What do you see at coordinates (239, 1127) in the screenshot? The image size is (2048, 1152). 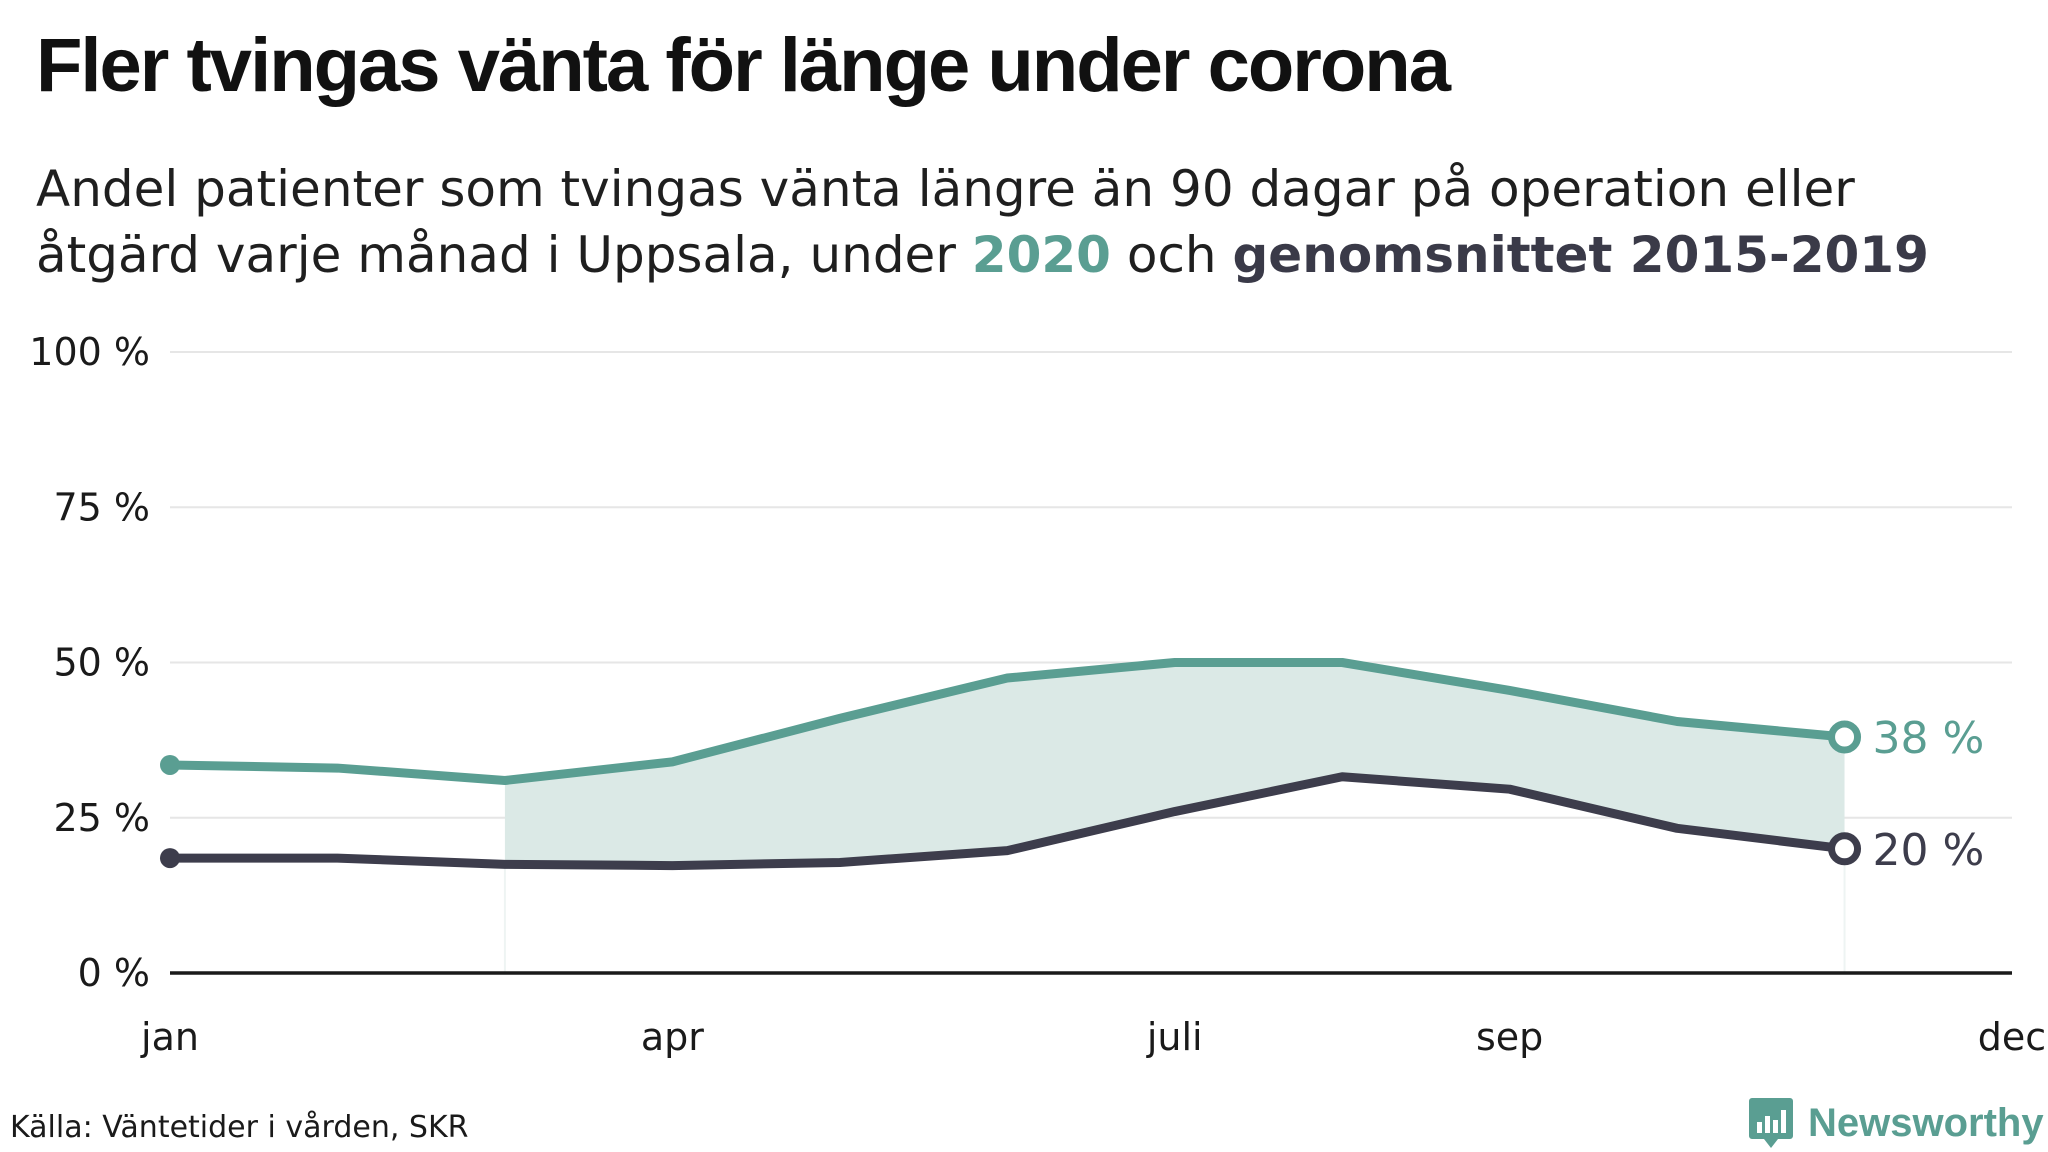 I see `source-note: Källa: Väntetider i vården, SKR` at bounding box center [239, 1127].